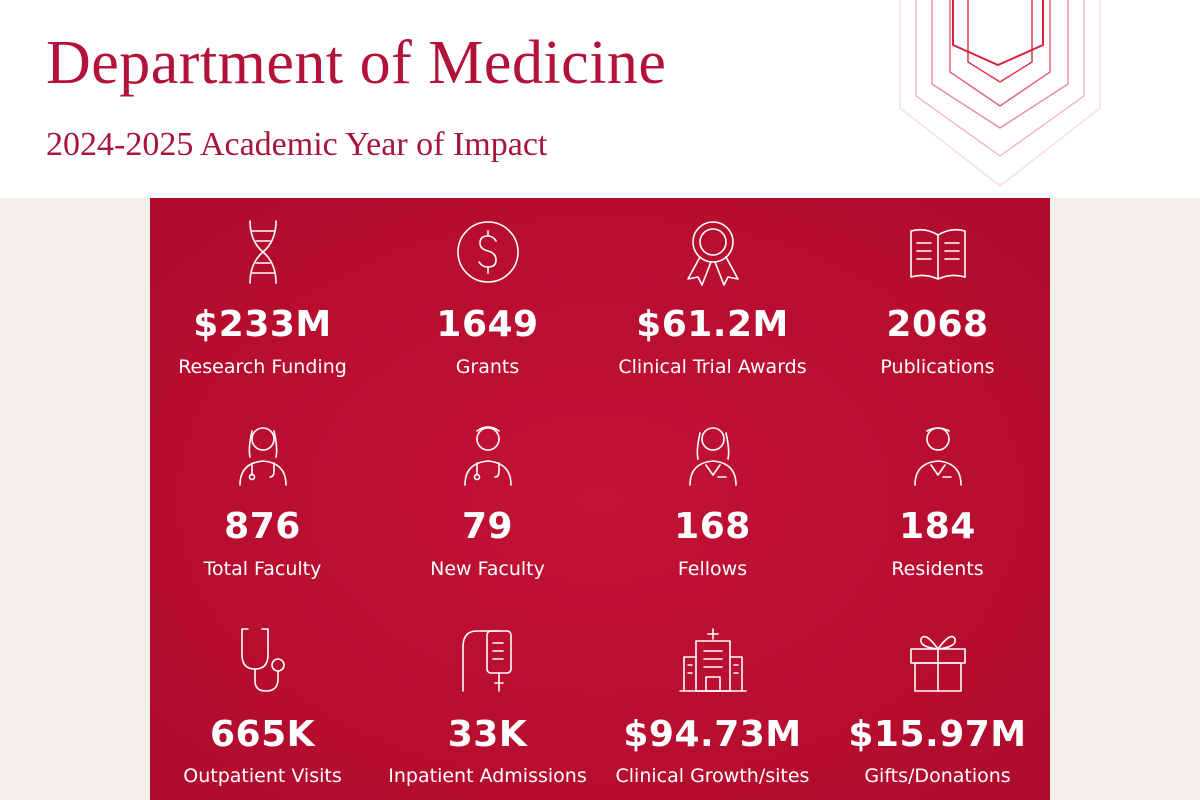 The width and height of the screenshot is (1200, 800). I want to click on stat-card: $94.73M Clinical Growth/sites, so click(712, 701).